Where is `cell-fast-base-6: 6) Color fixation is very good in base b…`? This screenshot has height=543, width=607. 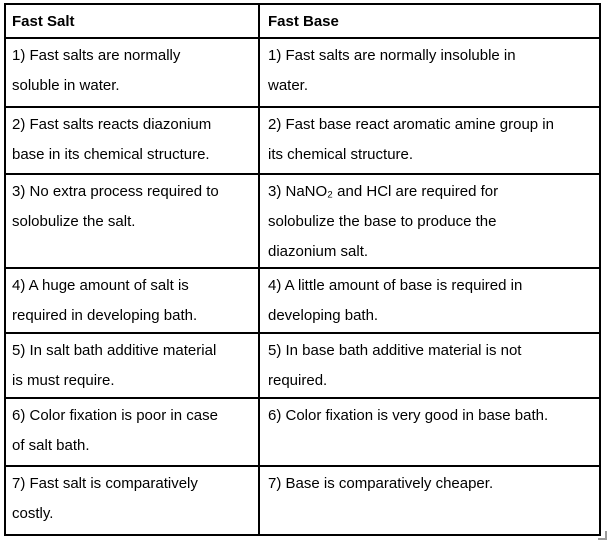
cell-fast-base-6: 6) Color fixation is very good in base b… is located at coordinates (429, 432).